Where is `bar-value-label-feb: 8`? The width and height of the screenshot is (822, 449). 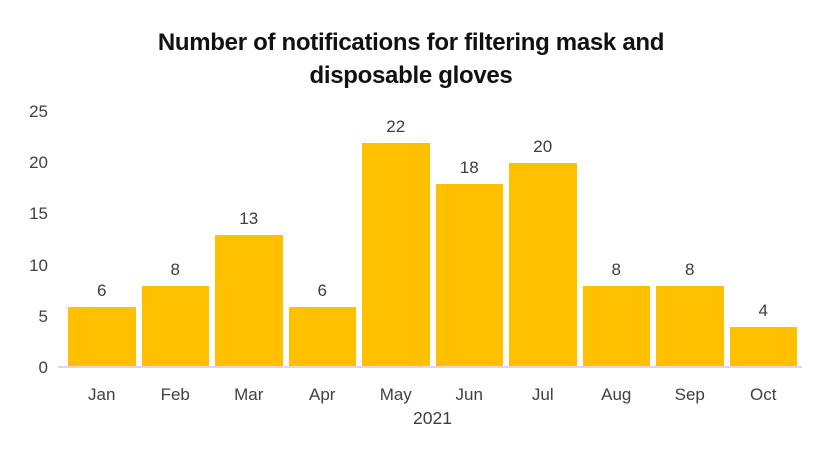
bar-value-label-feb: 8 is located at coordinates (175, 270).